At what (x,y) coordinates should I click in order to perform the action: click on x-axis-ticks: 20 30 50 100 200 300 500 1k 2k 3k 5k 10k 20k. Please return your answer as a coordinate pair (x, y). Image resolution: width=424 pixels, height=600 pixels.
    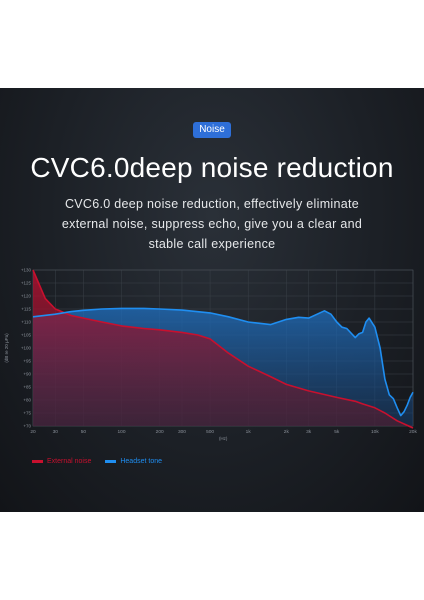
    Looking at the image, I should click on (223, 432).